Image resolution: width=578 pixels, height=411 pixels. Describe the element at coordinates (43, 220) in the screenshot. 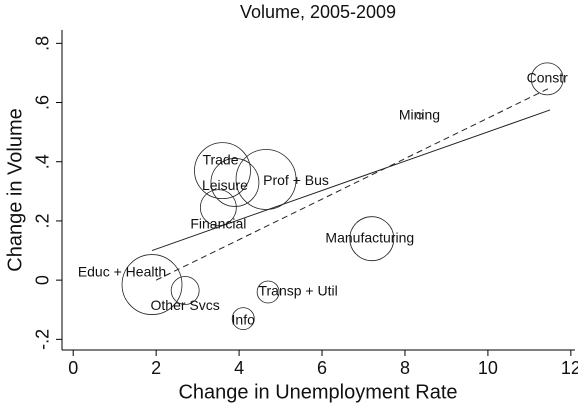

I see `y-tick-label: .2` at that location.